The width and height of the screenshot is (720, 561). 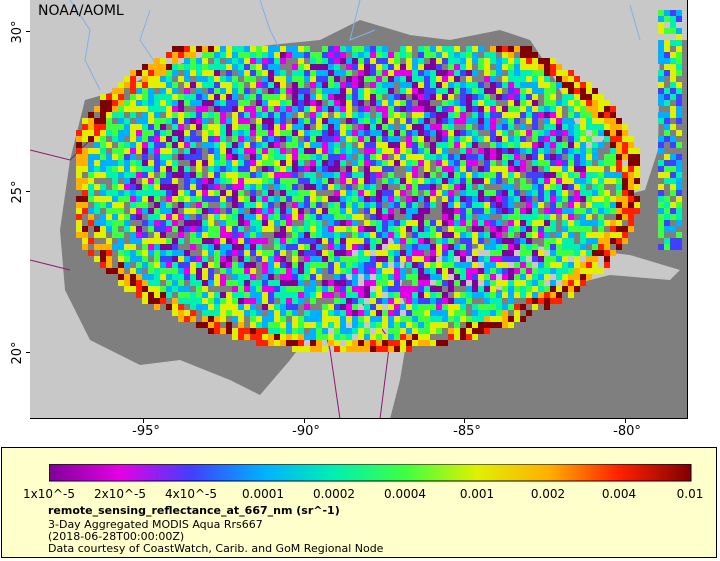 I want to click on colorbar, so click(x=370, y=473).